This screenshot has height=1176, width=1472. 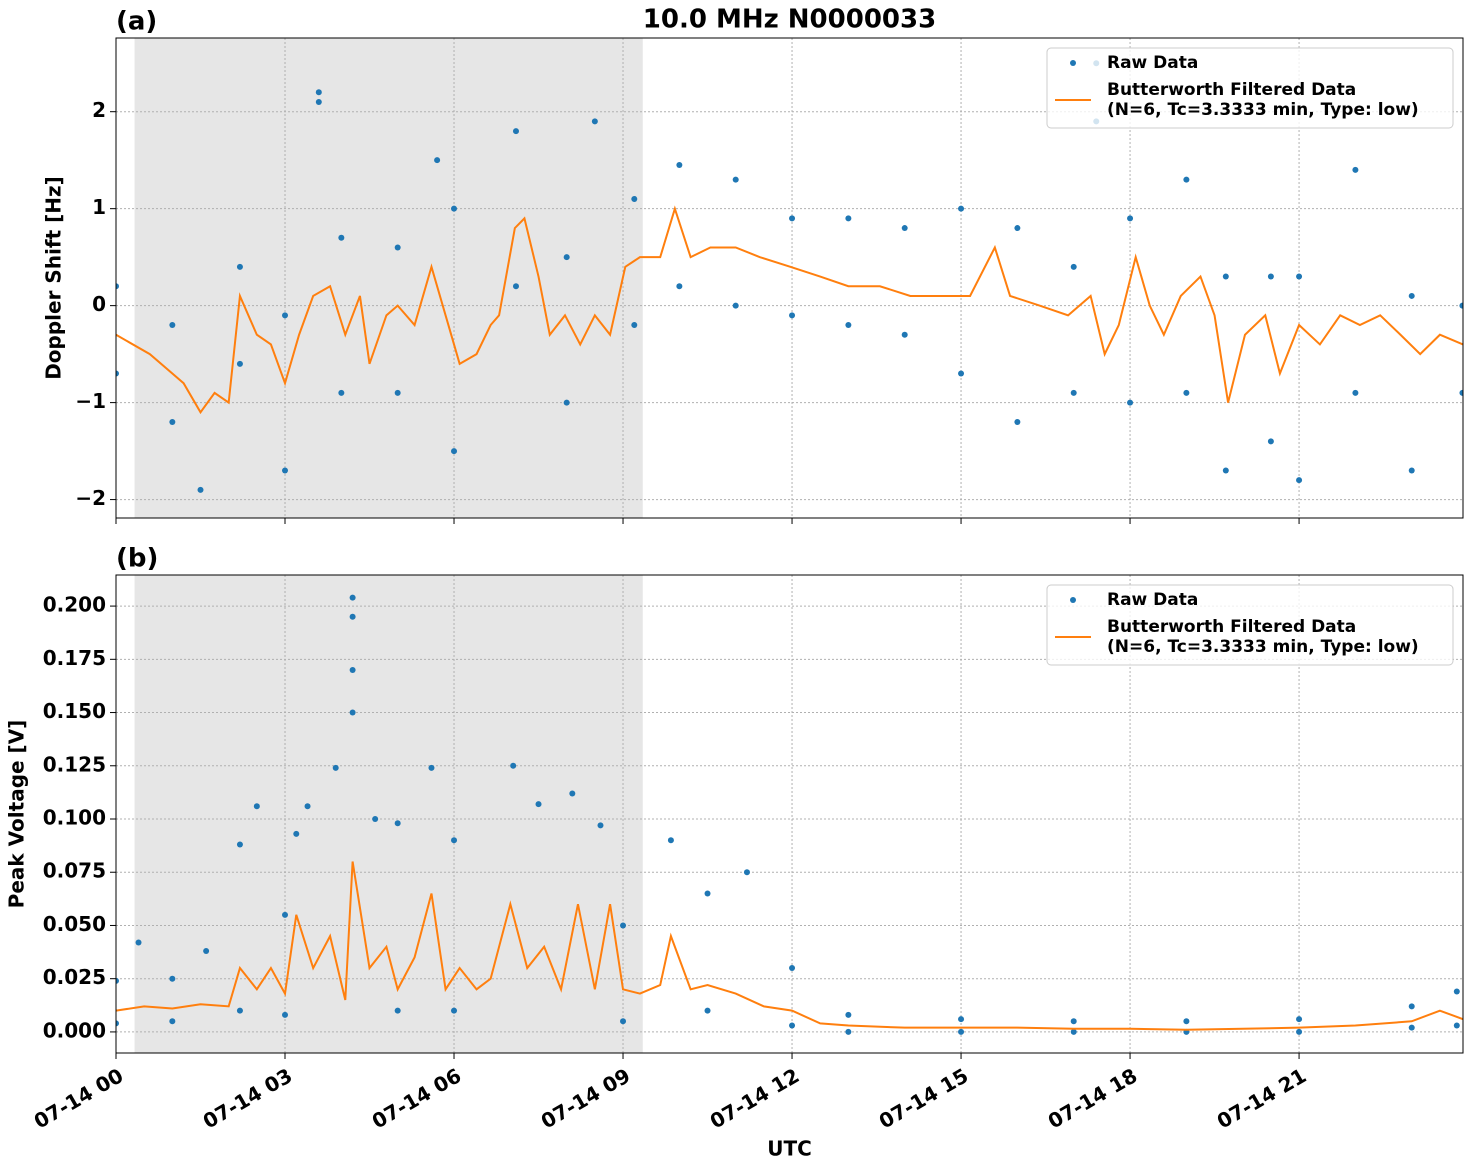 What do you see at coordinates (74, 818) in the screenshot?
I see `y-tick-label: 0.100` at bounding box center [74, 818].